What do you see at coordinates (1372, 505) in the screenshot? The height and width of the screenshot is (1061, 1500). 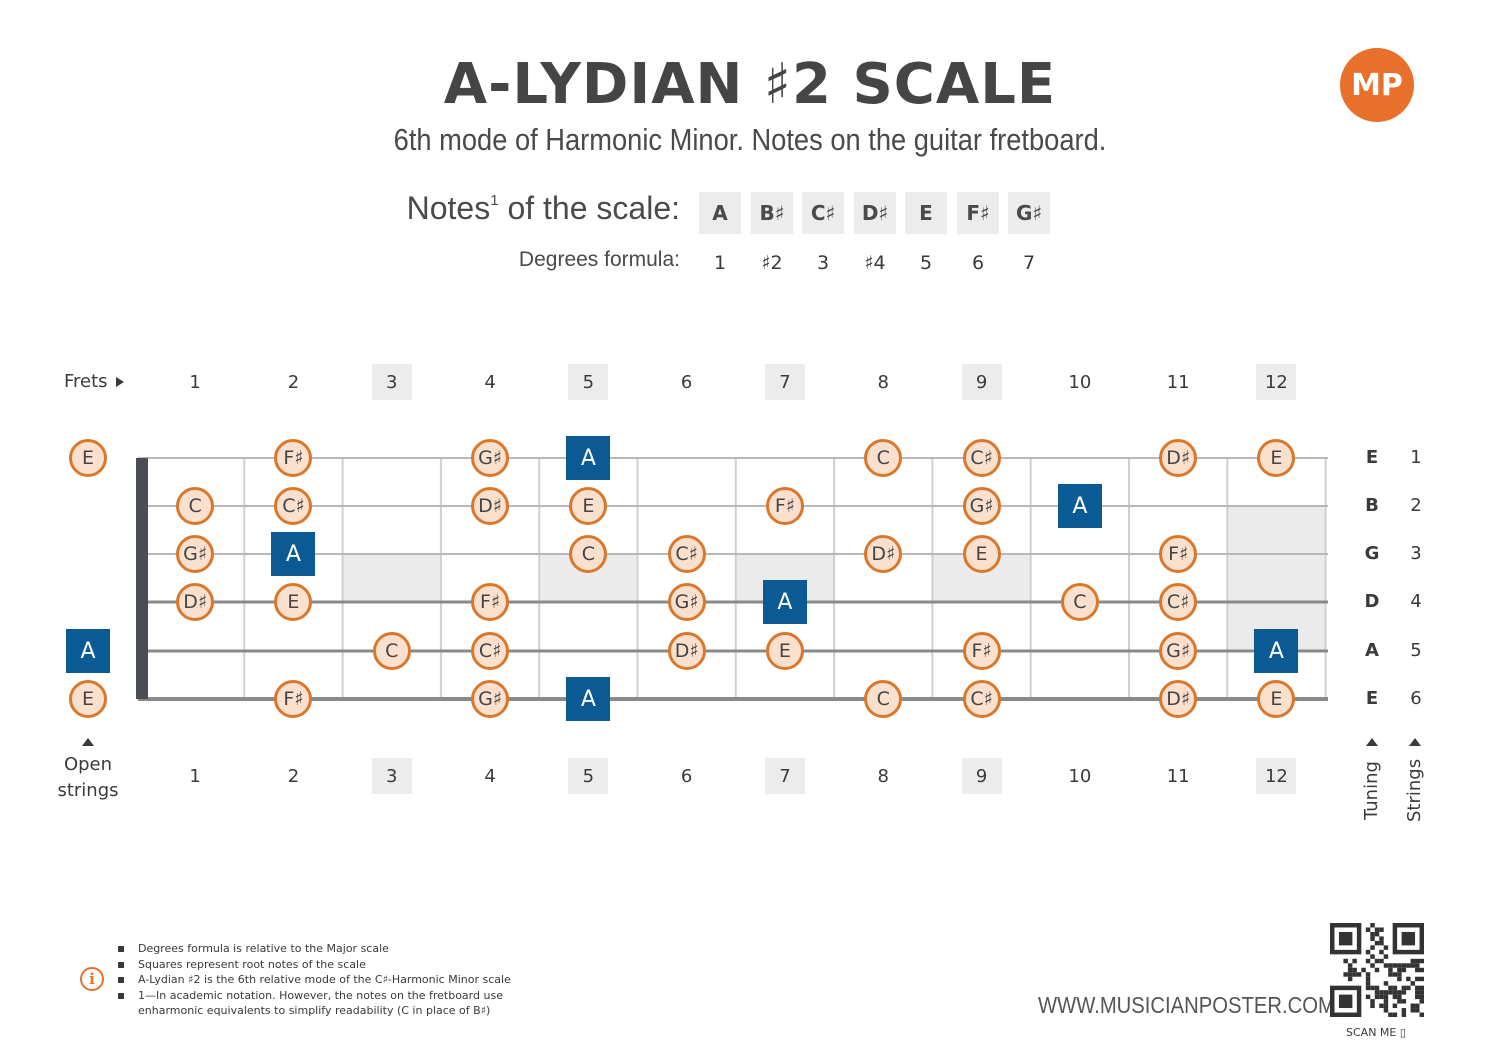 I see `tuning-note: B` at bounding box center [1372, 505].